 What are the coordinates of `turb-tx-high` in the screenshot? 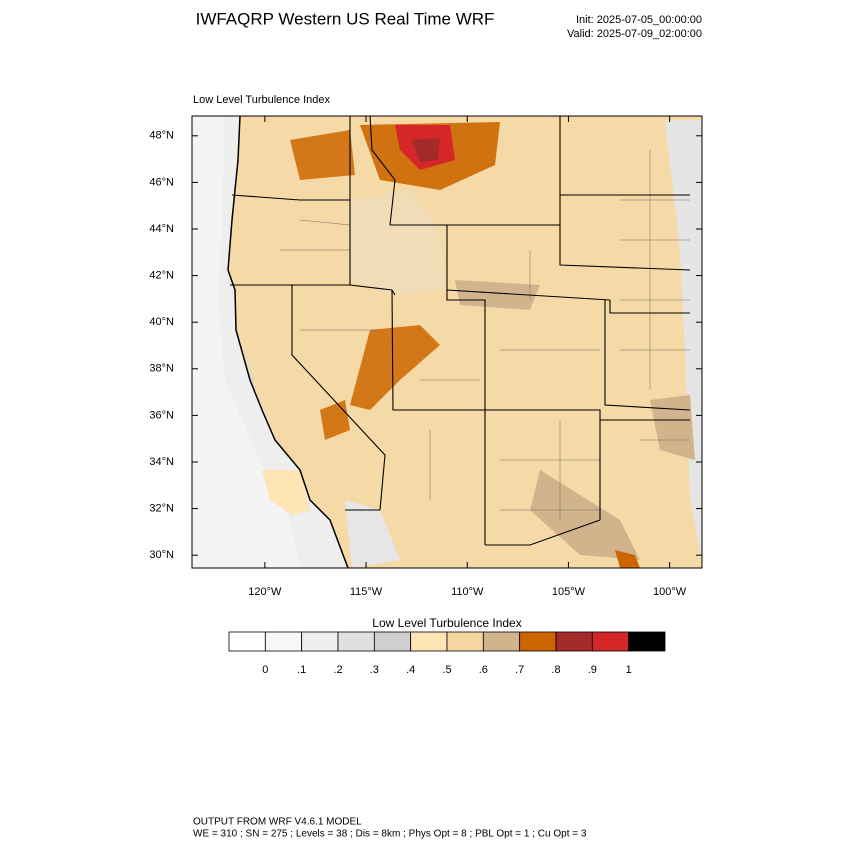 It's located at (627, 559).